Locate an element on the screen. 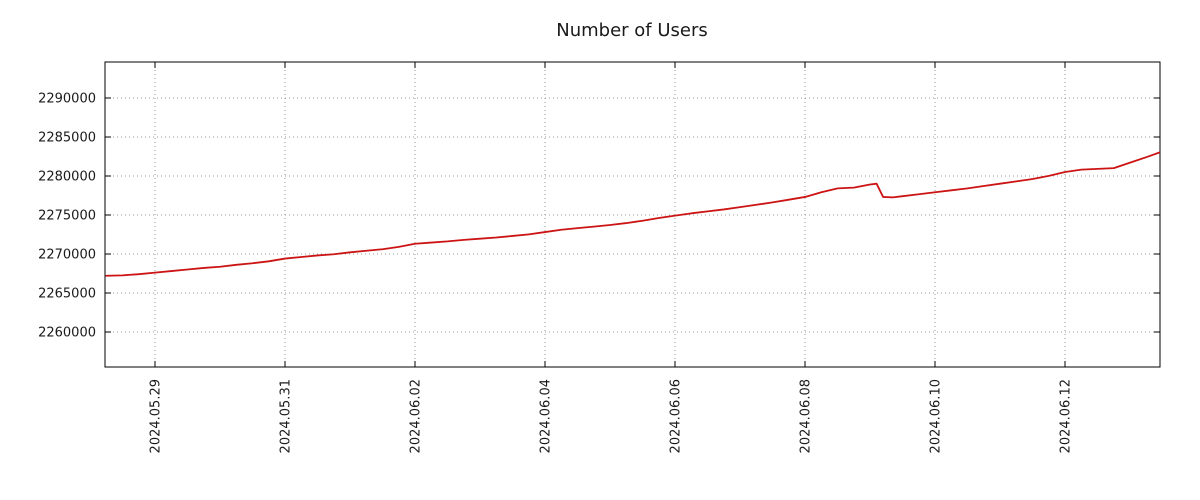  x-axis-tick-label: 2024.06.10 is located at coordinates (936, 416).